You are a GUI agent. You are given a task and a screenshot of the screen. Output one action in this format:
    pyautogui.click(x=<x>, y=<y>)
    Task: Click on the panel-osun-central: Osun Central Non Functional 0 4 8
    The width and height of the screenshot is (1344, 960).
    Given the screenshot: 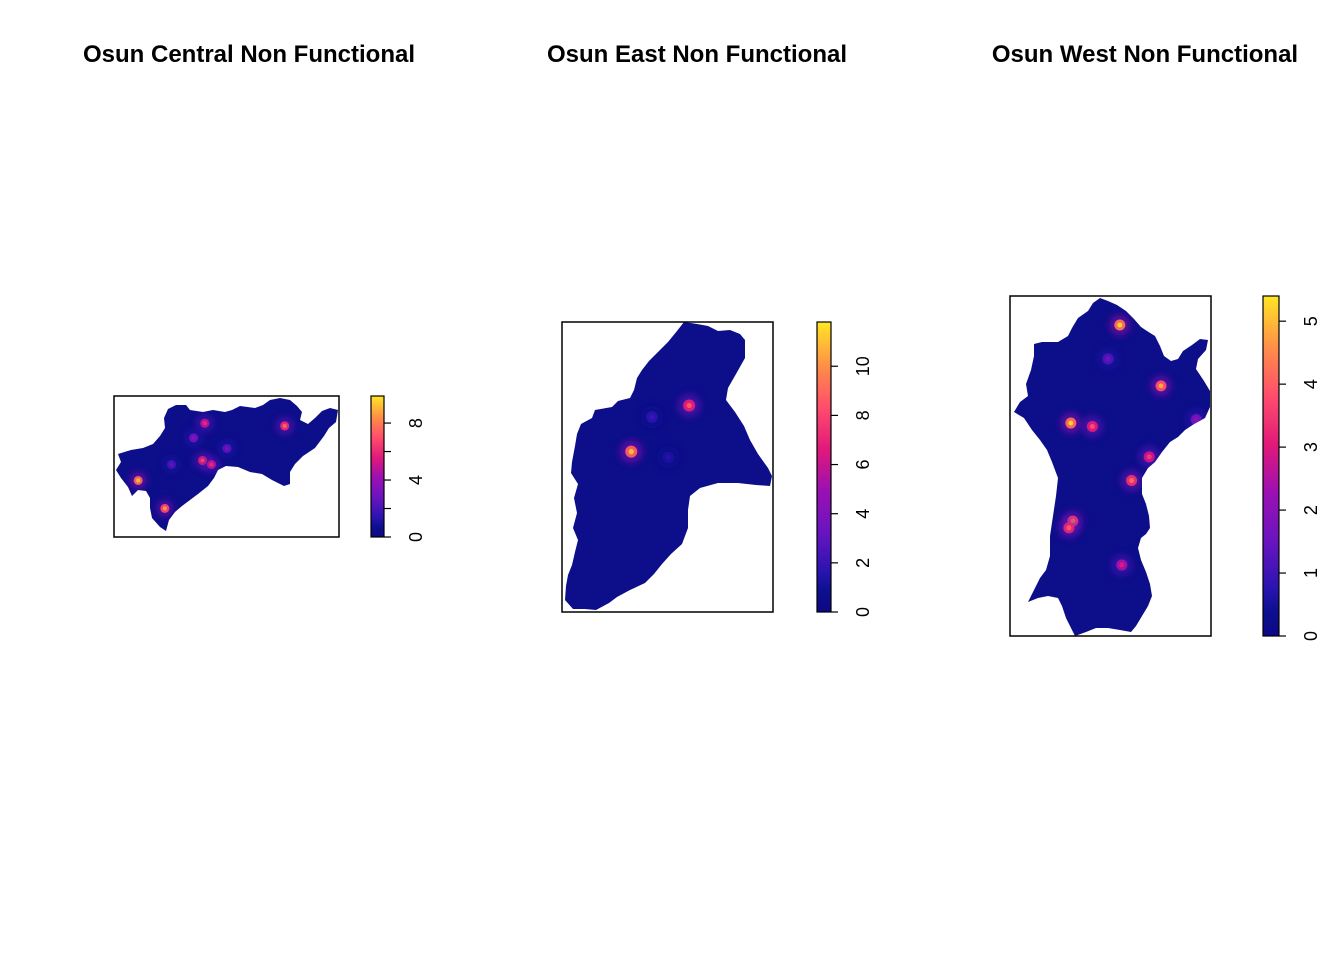 What is the action you would take?
    pyautogui.click(x=254, y=291)
    